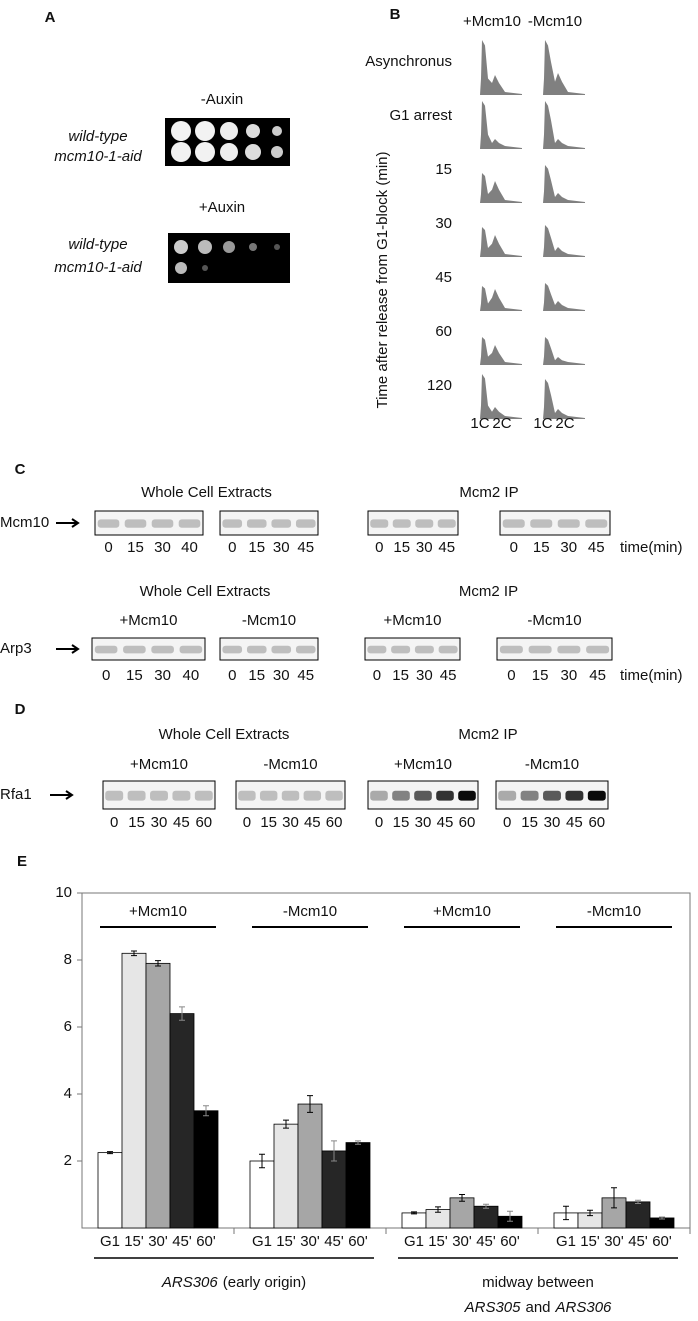 This screenshot has height=1321, width=698. I want to click on protein-label: Rfa1, so click(16, 794).